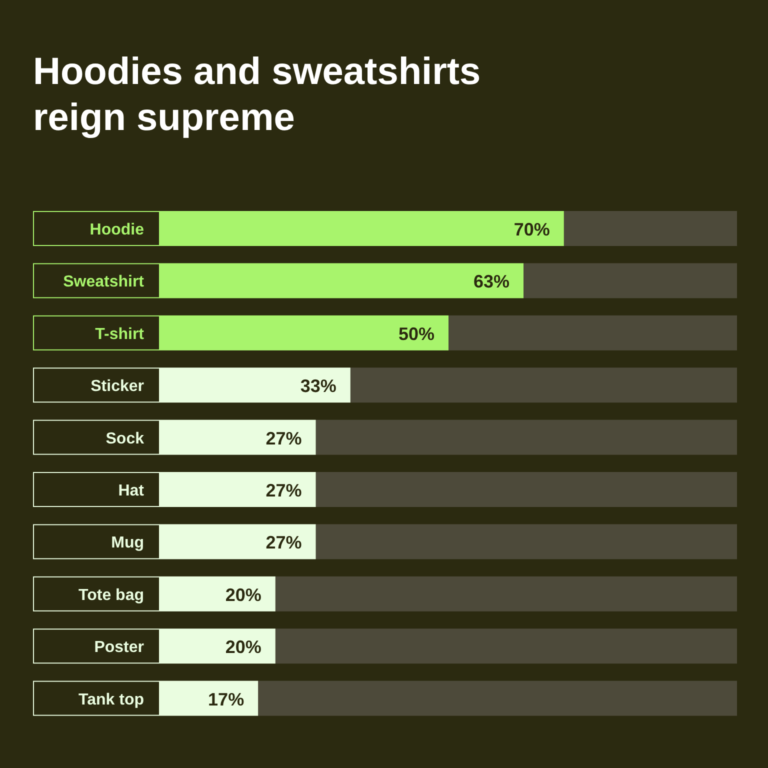  I want to click on data-label: 50%, so click(416, 334).